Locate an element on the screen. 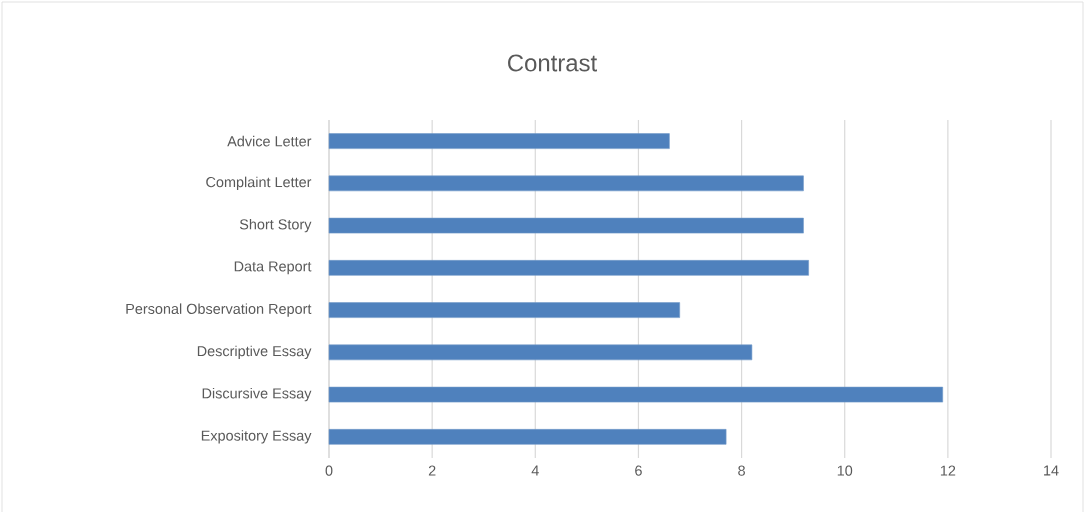 This screenshot has height=512, width=1084. x-tick-label: 4 is located at coordinates (535, 470).